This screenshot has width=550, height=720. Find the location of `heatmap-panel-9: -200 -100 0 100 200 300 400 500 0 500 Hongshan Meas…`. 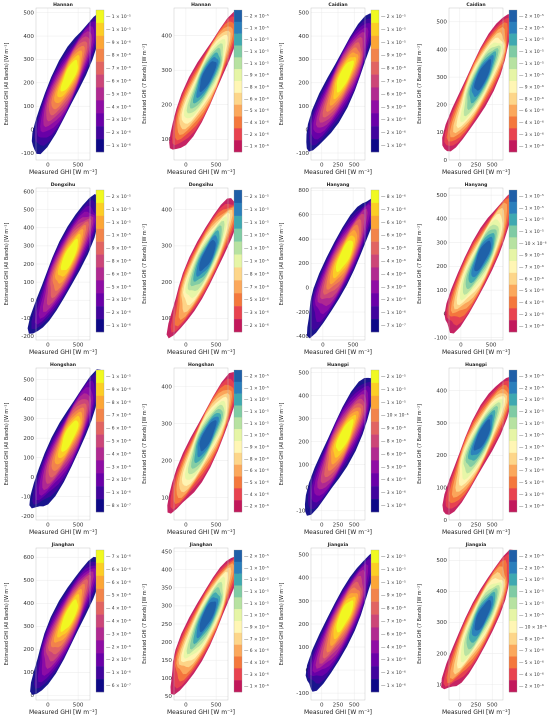

heatmap-panel-9: -200 -100 0 100 200 300 400 500 0 500 Hongshan Meas… is located at coordinates (69, 450).